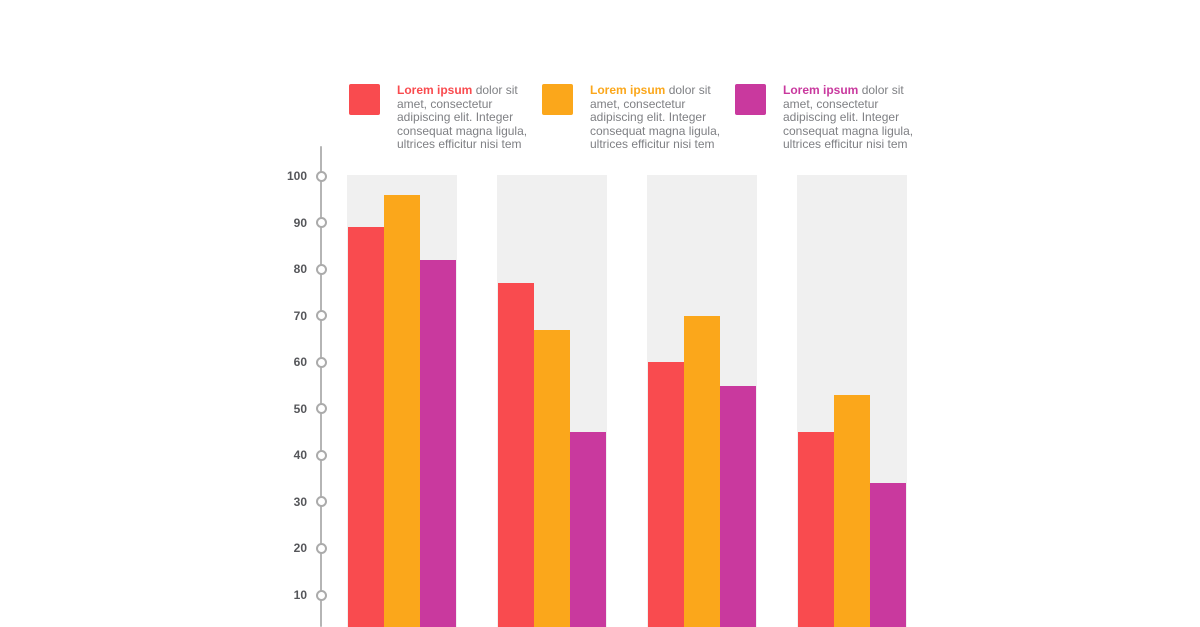  Describe the element at coordinates (557, 99) in the screenshot. I see `legend-swatch-orange` at that location.